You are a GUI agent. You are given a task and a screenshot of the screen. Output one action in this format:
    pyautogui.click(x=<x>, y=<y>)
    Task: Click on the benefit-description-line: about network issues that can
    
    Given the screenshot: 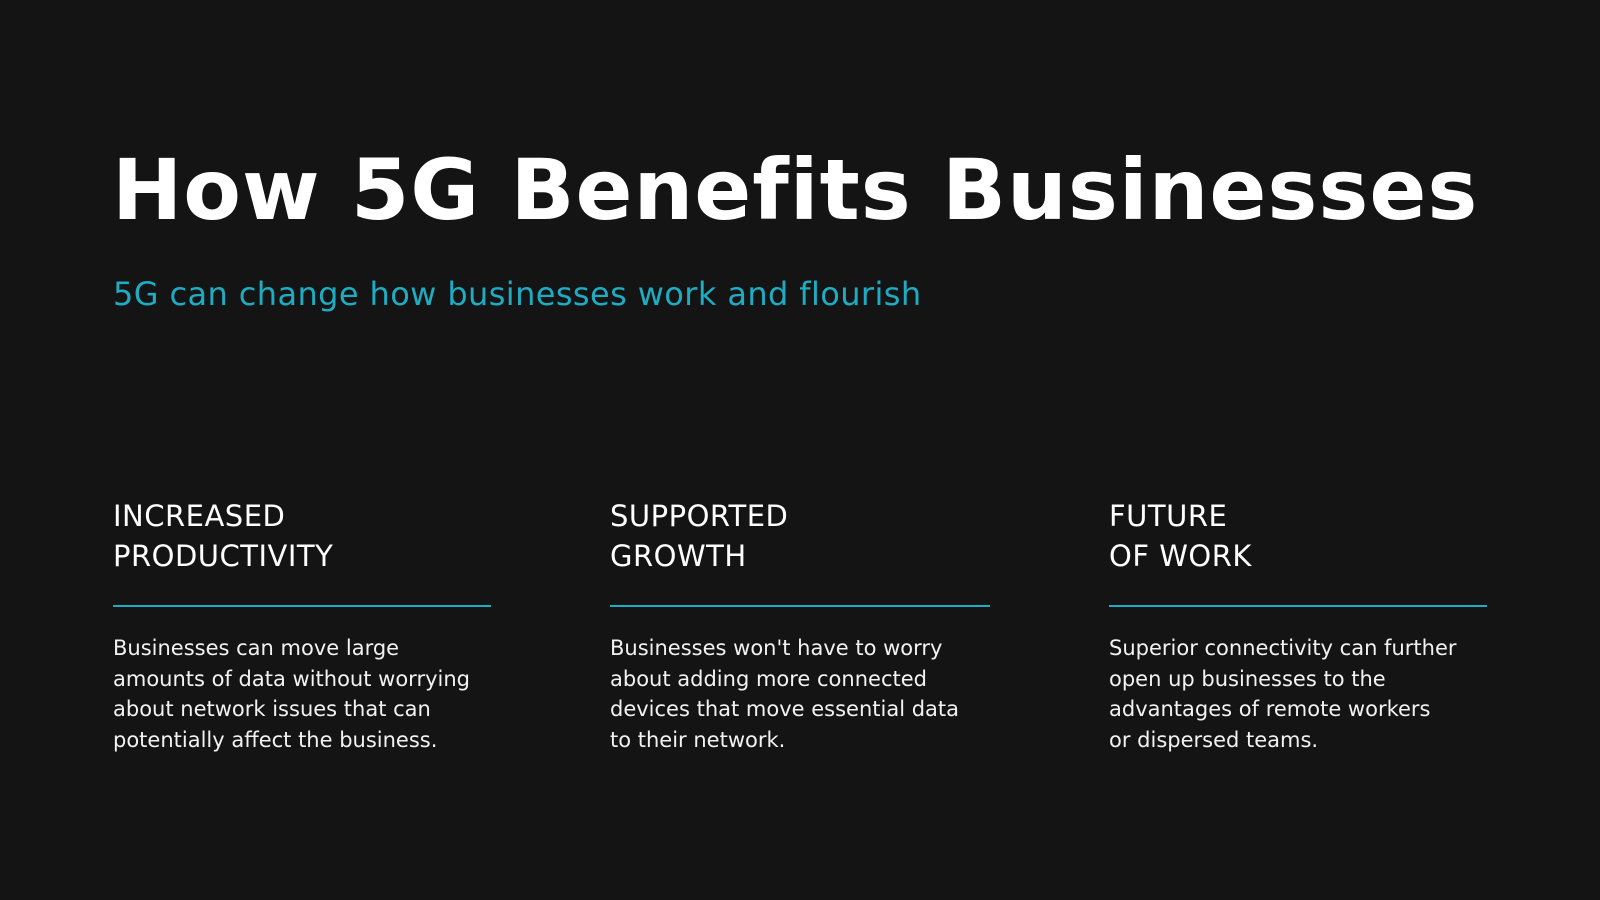 What is the action you would take?
    pyautogui.click(x=272, y=709)
    